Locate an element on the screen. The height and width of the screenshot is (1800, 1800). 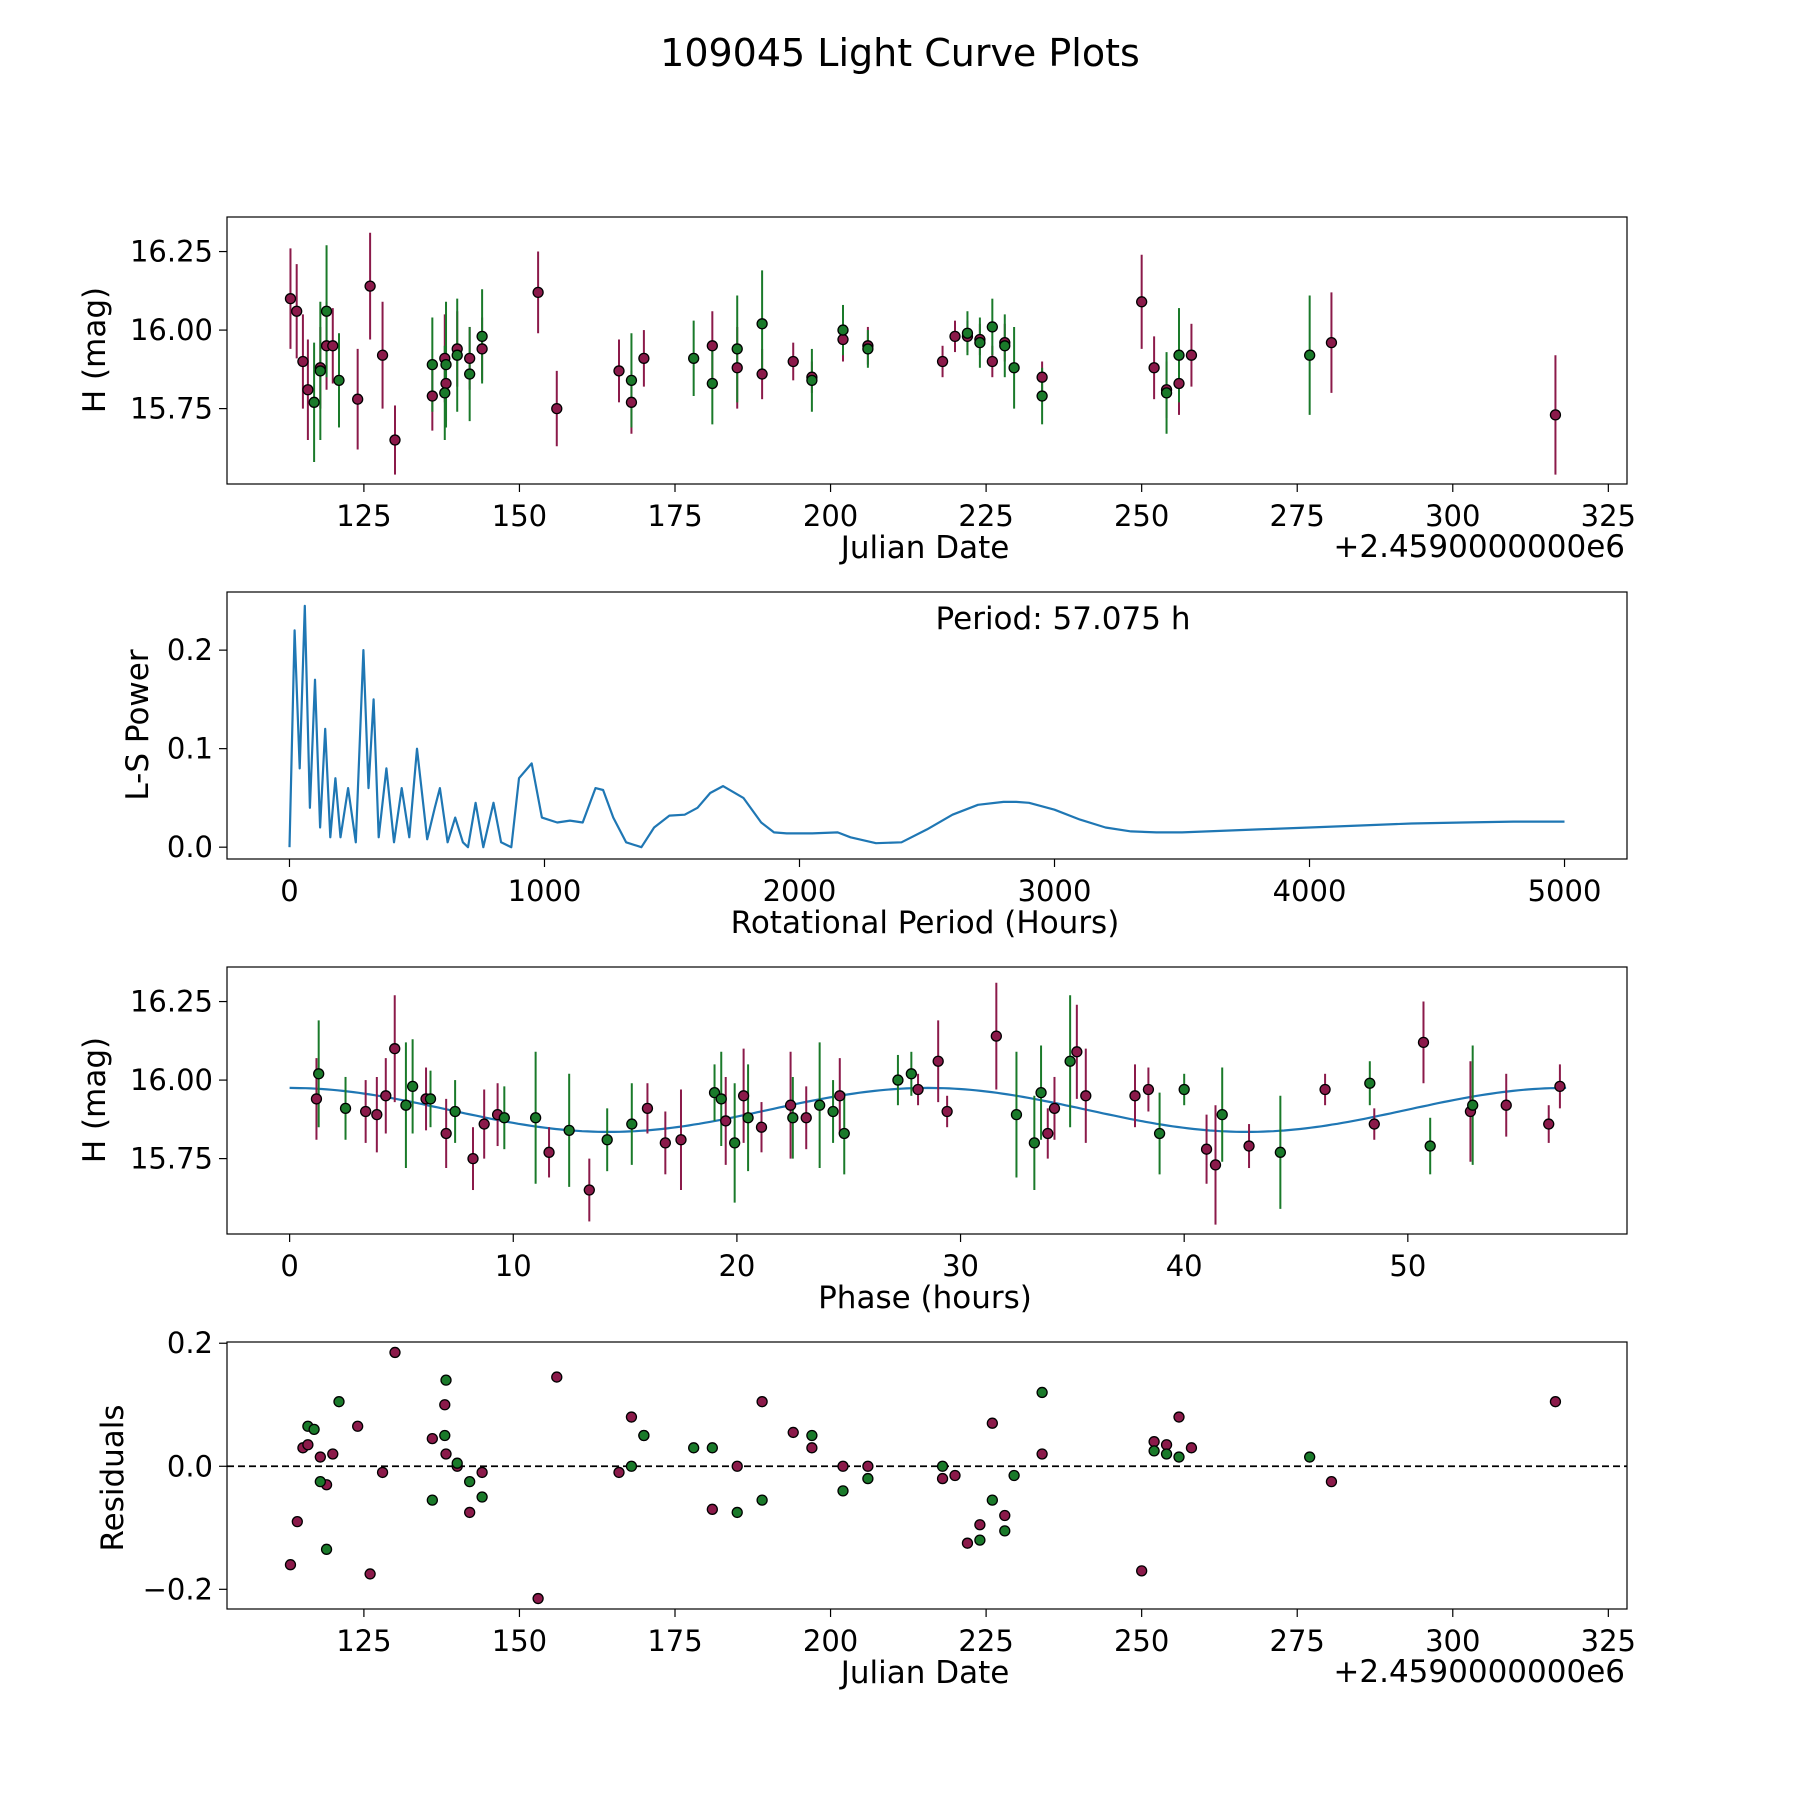
residuals-xtick-label: 200 is located at coordinates (830, 1641).